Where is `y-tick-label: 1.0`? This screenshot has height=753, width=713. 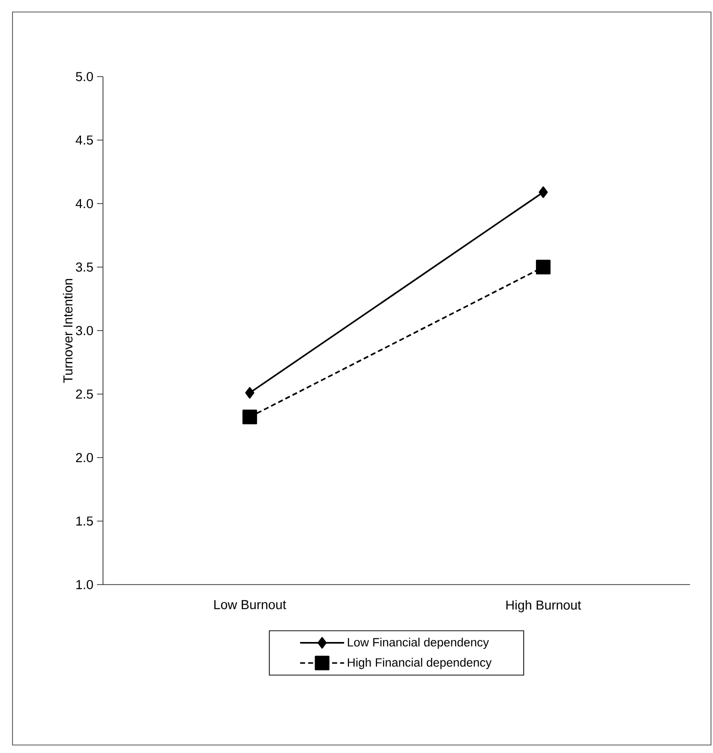 y-tick-label: 1.0 is located at coordinates (84, 585).